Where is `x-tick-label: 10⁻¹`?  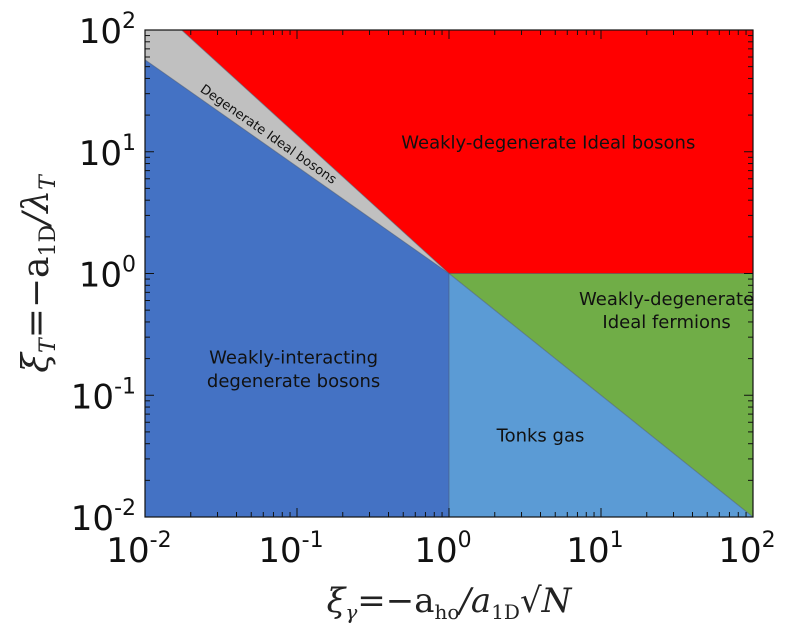 x-tick-label: 10⁻¹ is located at coordinates (290, 549).